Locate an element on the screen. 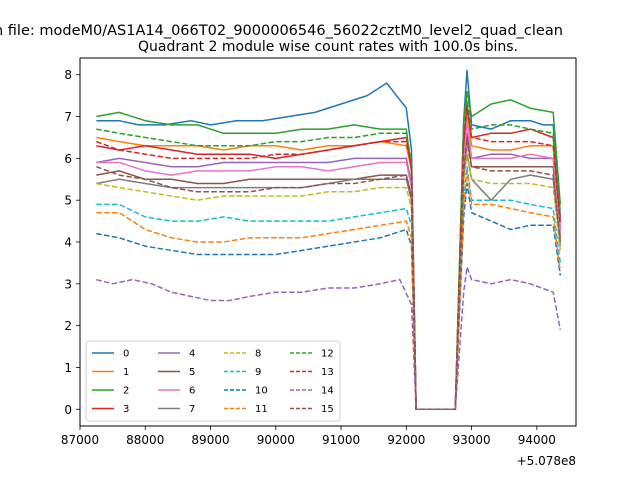 The image size is (640, 480). legend-label-11: 11 is located at coordinates (261, 409).